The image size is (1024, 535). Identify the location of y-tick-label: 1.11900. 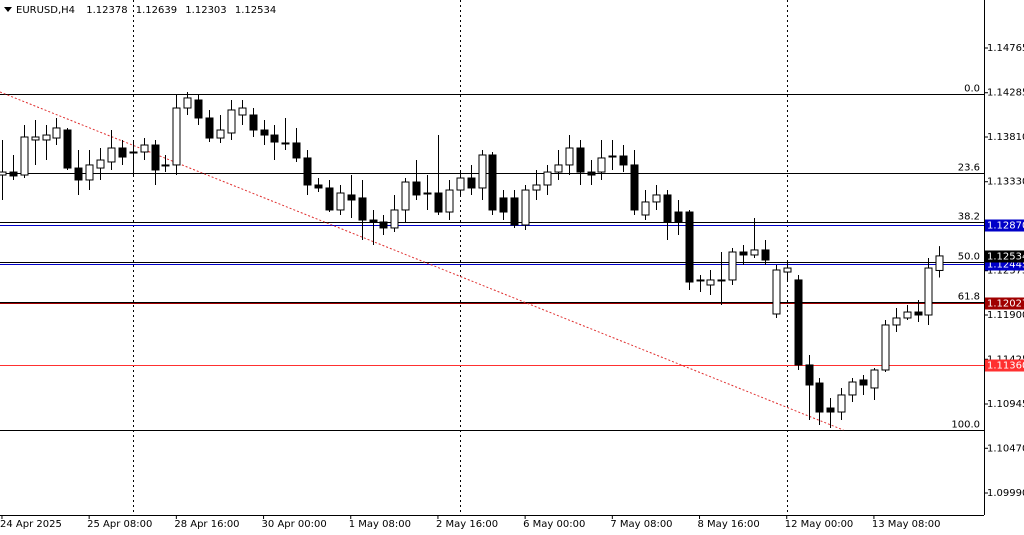
(1005, 315).